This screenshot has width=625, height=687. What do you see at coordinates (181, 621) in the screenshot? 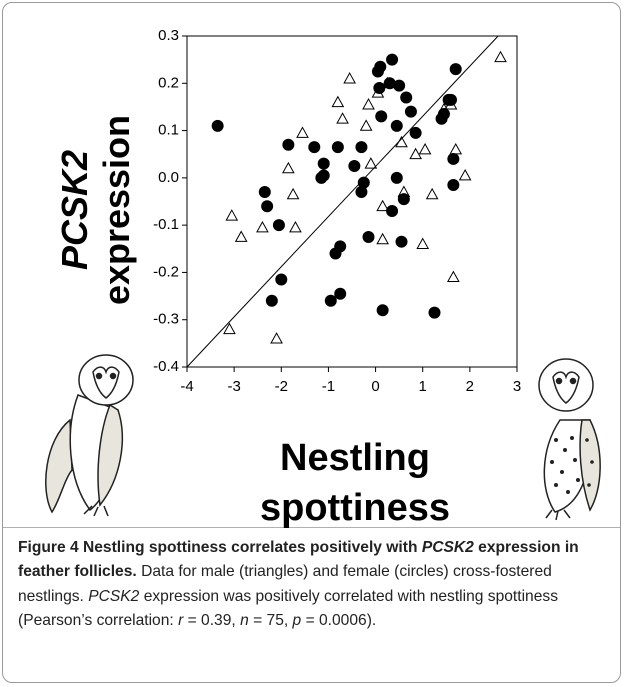
I see `caption-text: r` at bounding box center [181, 621].